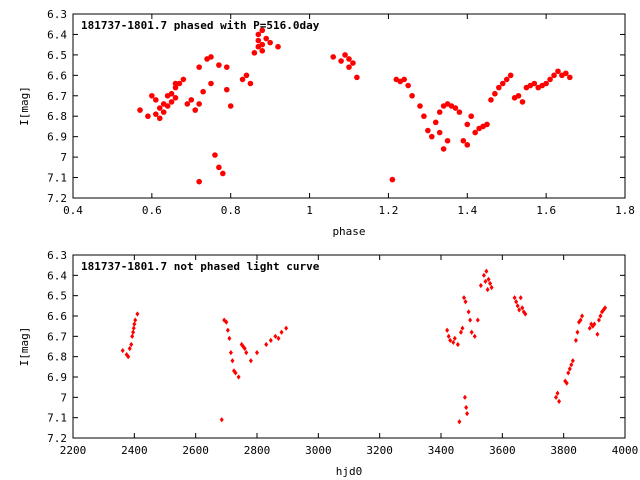 The height and width of the screenshot is (480, 640). I want to click on x-tick-label: 3600, so click(502, 450).